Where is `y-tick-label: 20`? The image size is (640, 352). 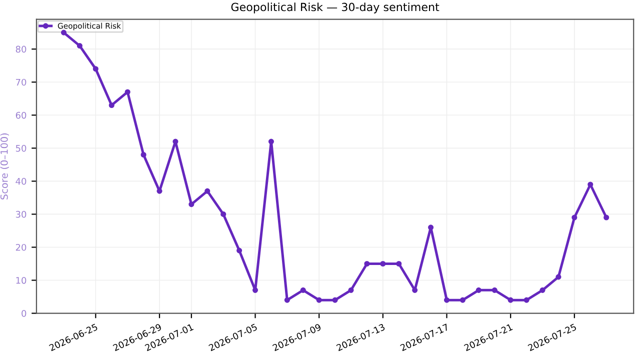 y-tick-label: 20 is located at coordinates (21, 247).